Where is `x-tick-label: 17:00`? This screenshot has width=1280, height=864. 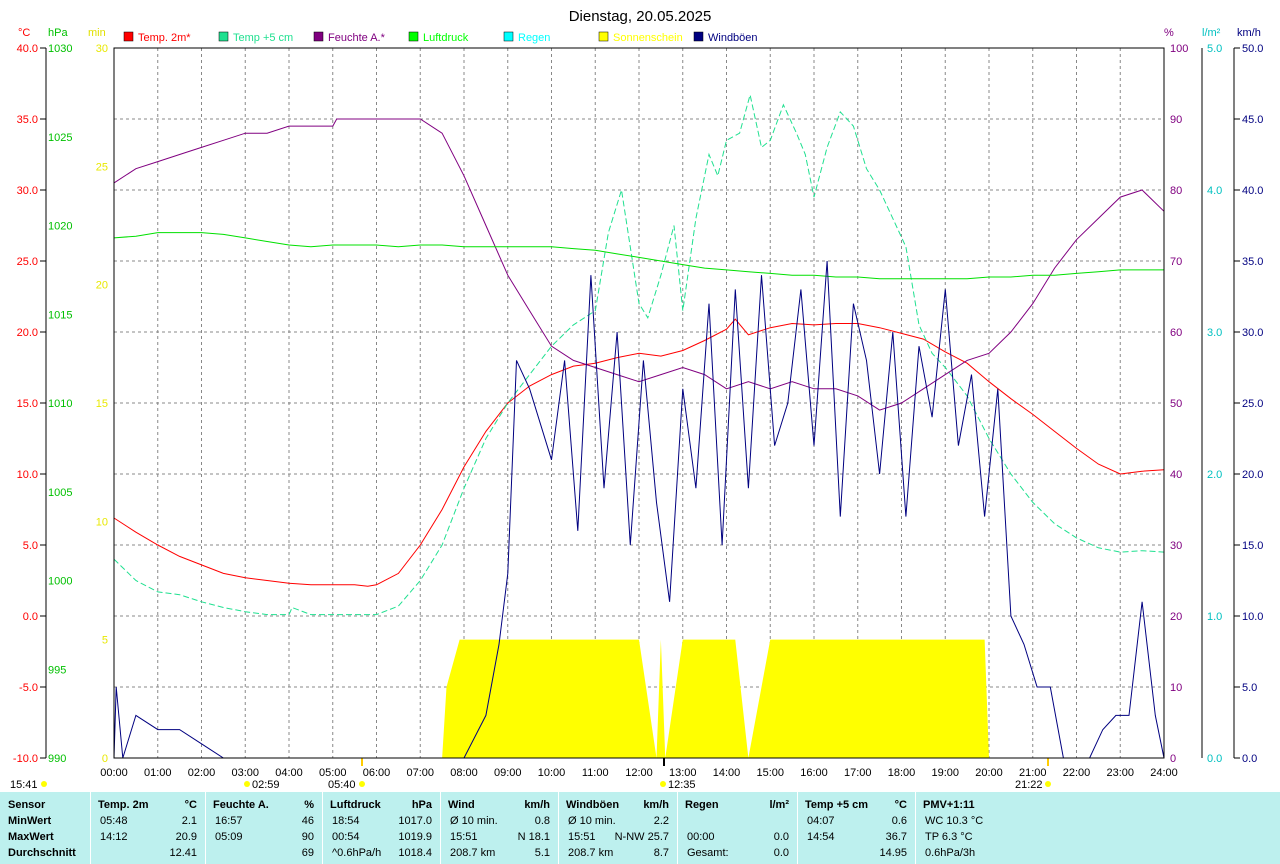 x-tick-label: 17:00 is located at coordinates (858, 773).